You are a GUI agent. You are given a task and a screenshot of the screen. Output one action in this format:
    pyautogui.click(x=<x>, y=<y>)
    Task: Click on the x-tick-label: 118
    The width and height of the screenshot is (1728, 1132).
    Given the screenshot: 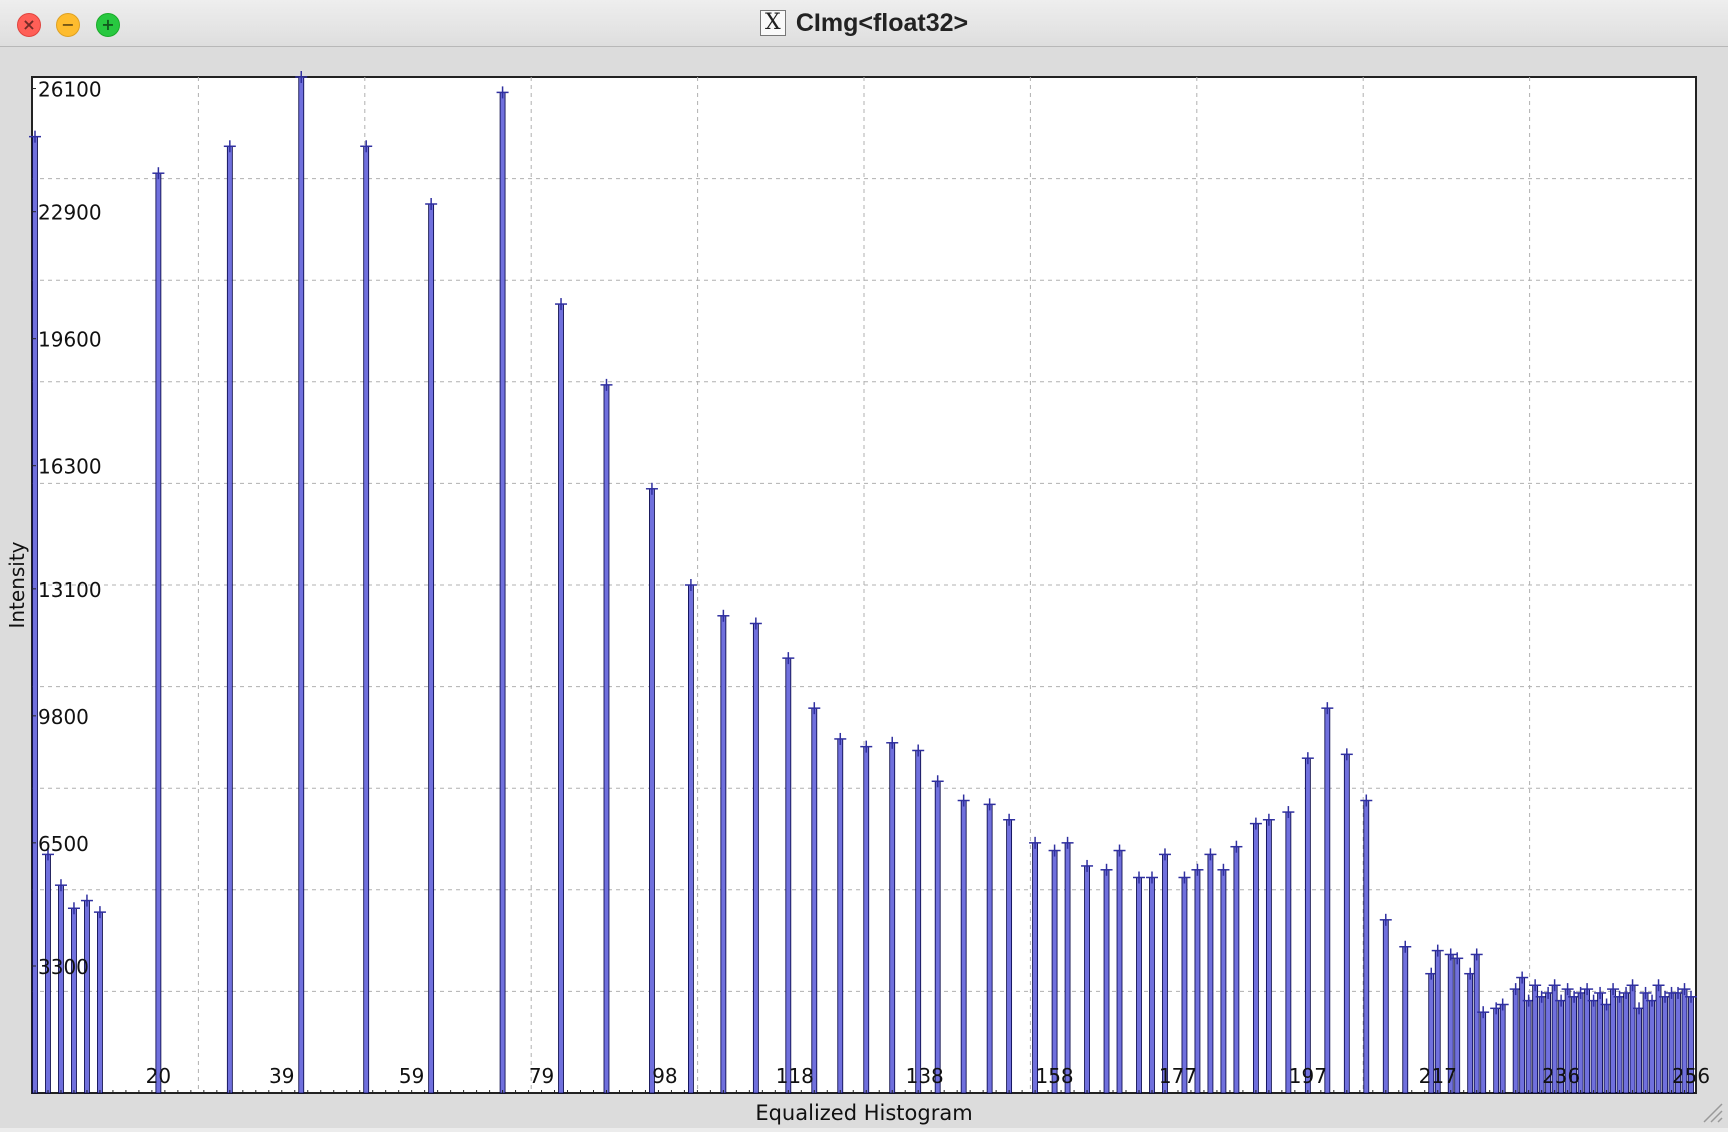 What is the action you would take?
    pyautogui.click(x=795, y=1076)
    